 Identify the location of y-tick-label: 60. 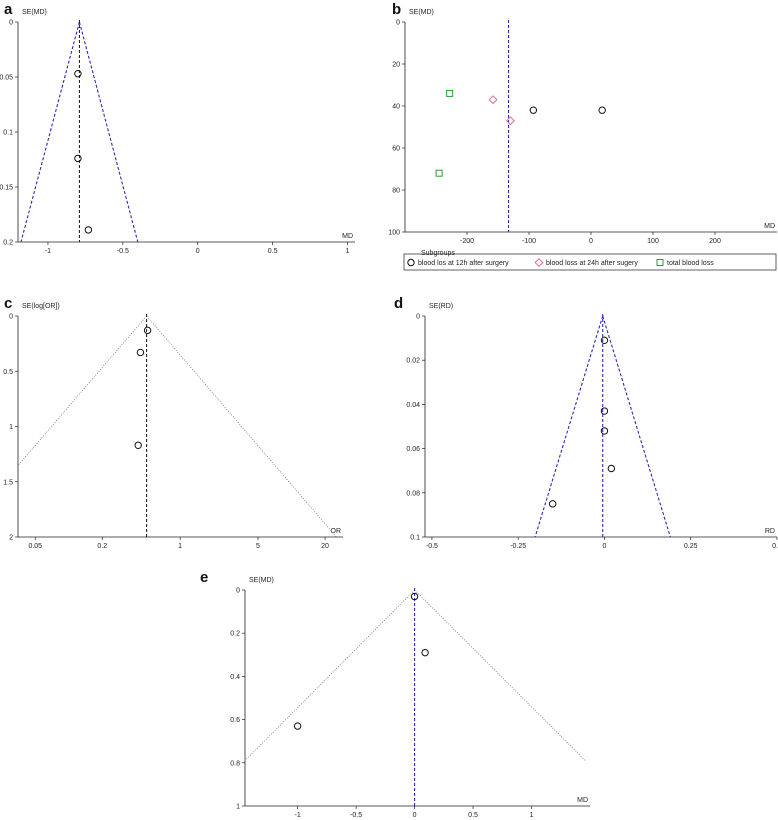
(396, 149).